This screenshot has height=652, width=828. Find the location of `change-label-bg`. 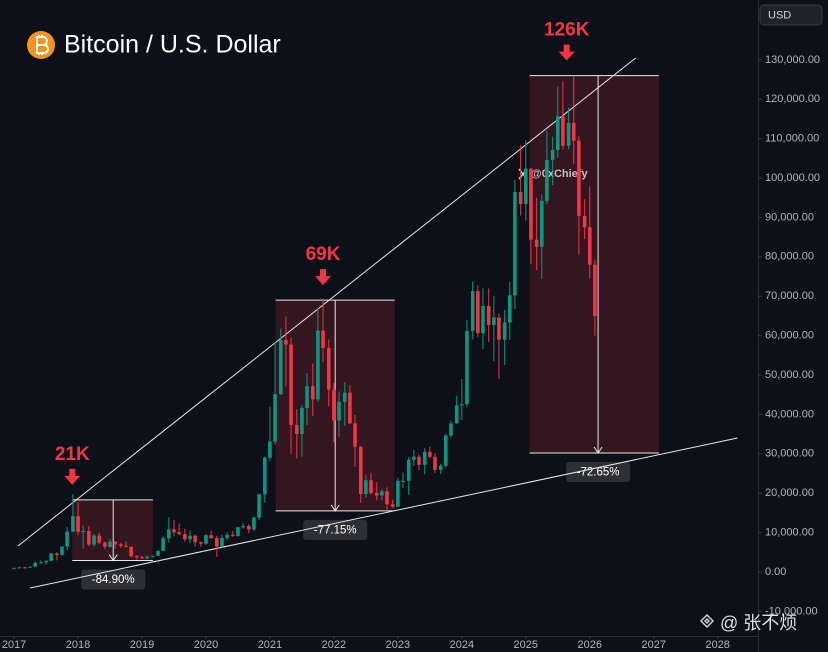

change-label-bg is located at coordinates (335, 529).